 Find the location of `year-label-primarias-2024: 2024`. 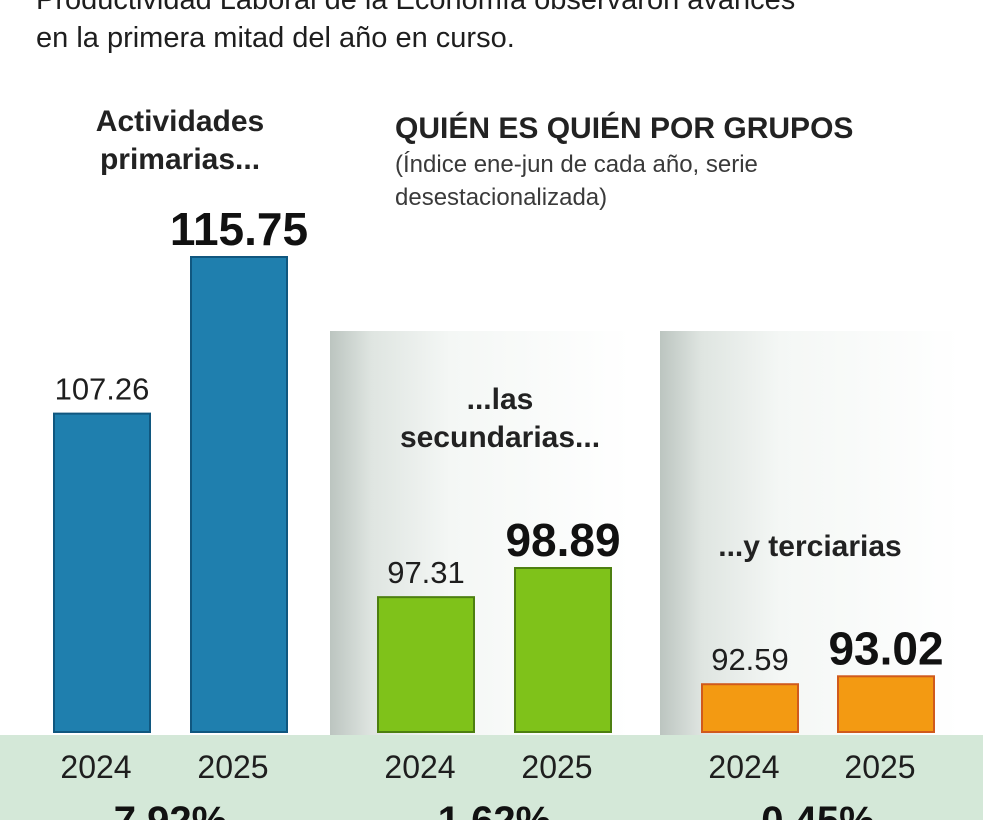

year-label-primarias-2024: 2024 is located at coordinates (95, 767).